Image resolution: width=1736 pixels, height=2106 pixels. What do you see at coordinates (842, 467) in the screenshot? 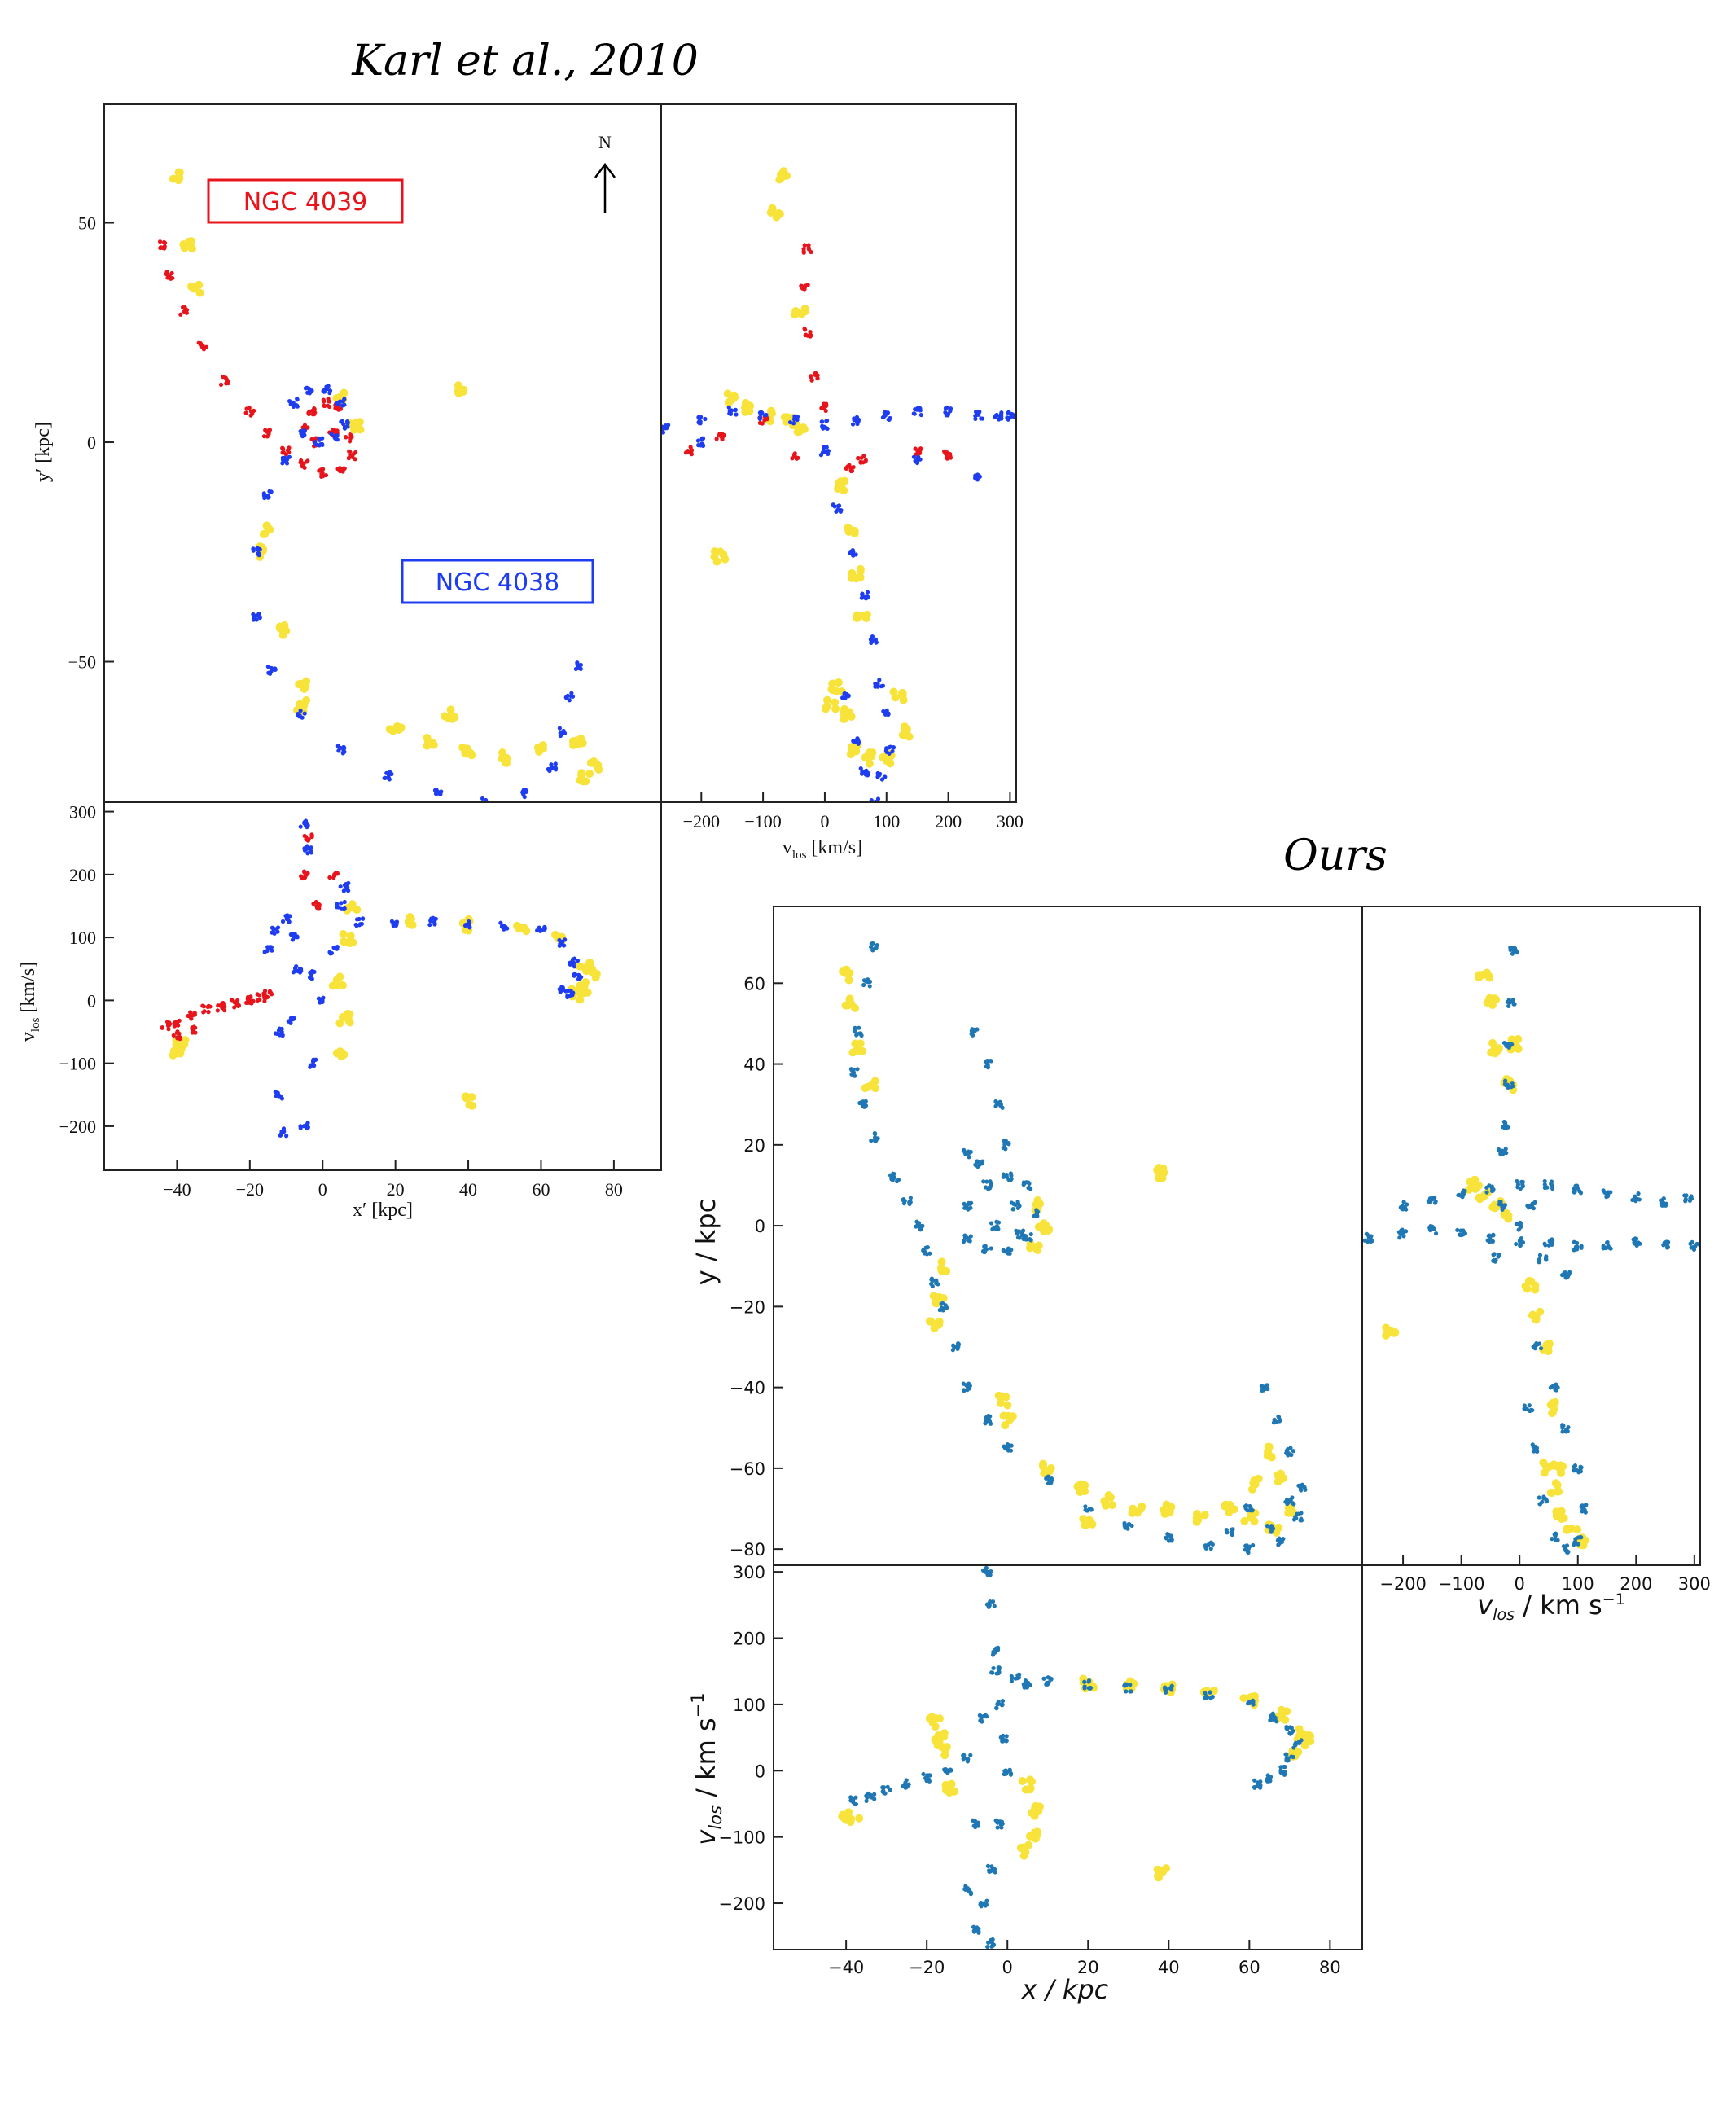
I see `karl-velocity-y-panel: −200 −100 0 100 200 300` at bounding box center [842, 467].